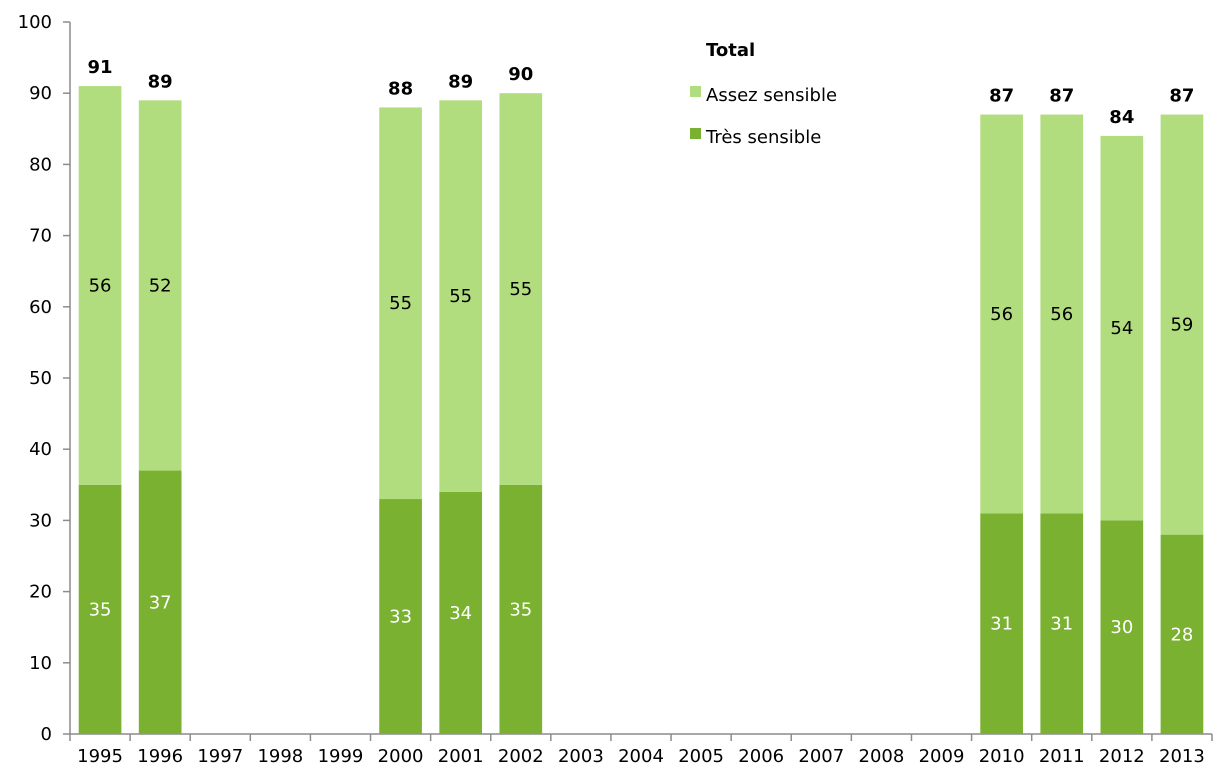 Image resolution: width=1218 pixels, height=771 pixels. What do you see at coordinates (401, 756) in the screenshot?
I see `x-tick-label: 2000` at bounding box center [401, 756].